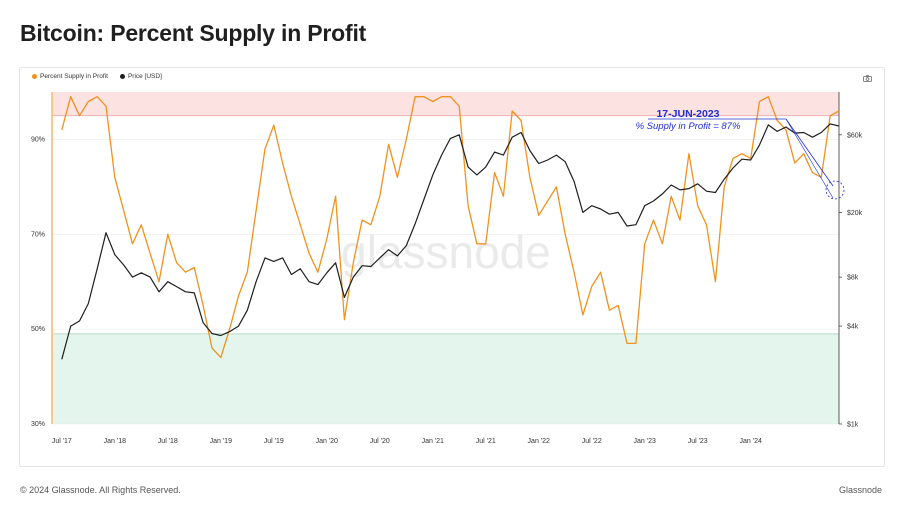 This screenshot has height=520, width=904. I want to click on x-tick-label: Jan '18, so click(115, 441).